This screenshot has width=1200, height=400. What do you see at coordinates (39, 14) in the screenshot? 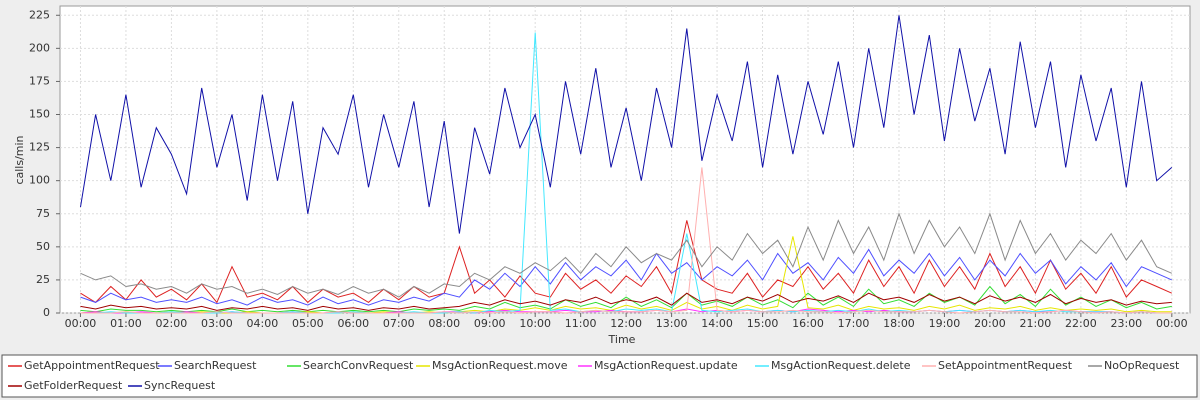
I see `y-tick-label: 225` at bounding box center [39, 14].